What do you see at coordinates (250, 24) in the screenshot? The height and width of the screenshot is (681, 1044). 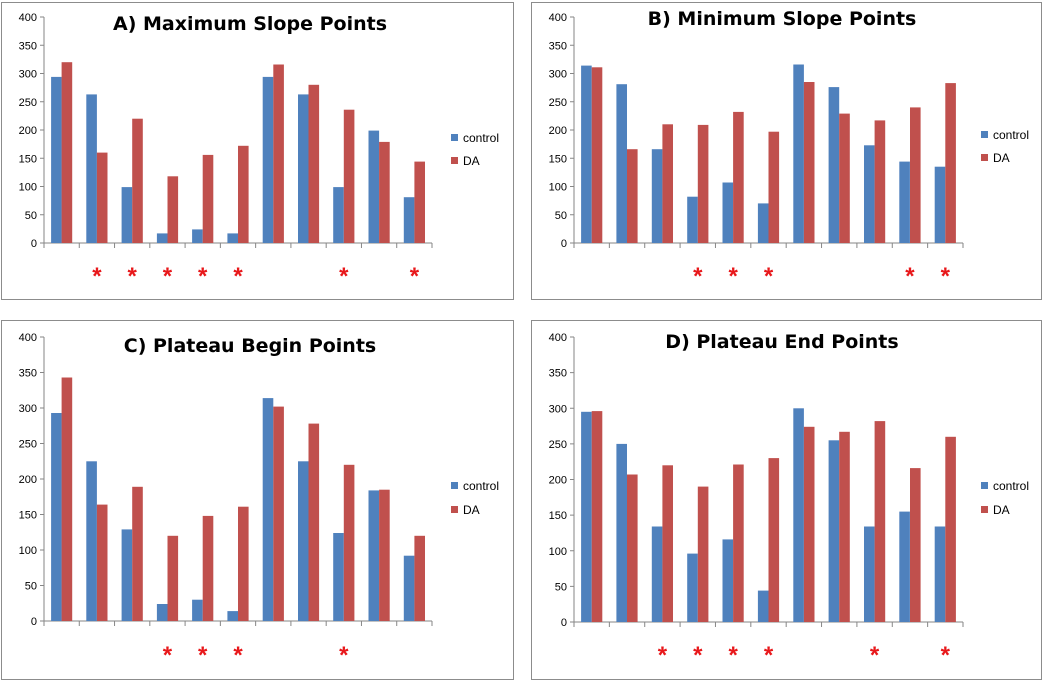 I see `chart-title: A) Maximum Slope Points` at bounding box center [250, 24].